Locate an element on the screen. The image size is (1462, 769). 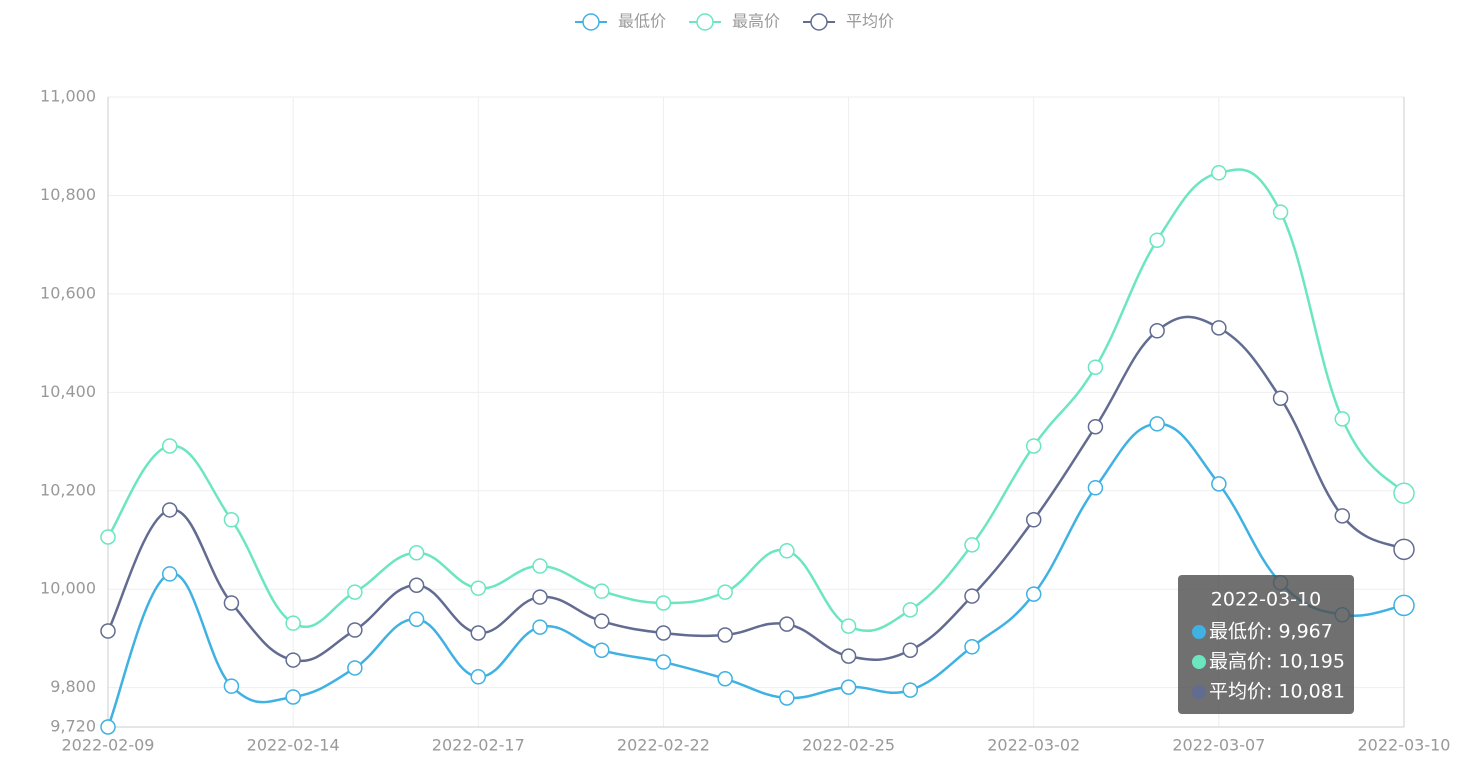
x-tick-label: 2022-02-17 is located at coordinates (478, 745).